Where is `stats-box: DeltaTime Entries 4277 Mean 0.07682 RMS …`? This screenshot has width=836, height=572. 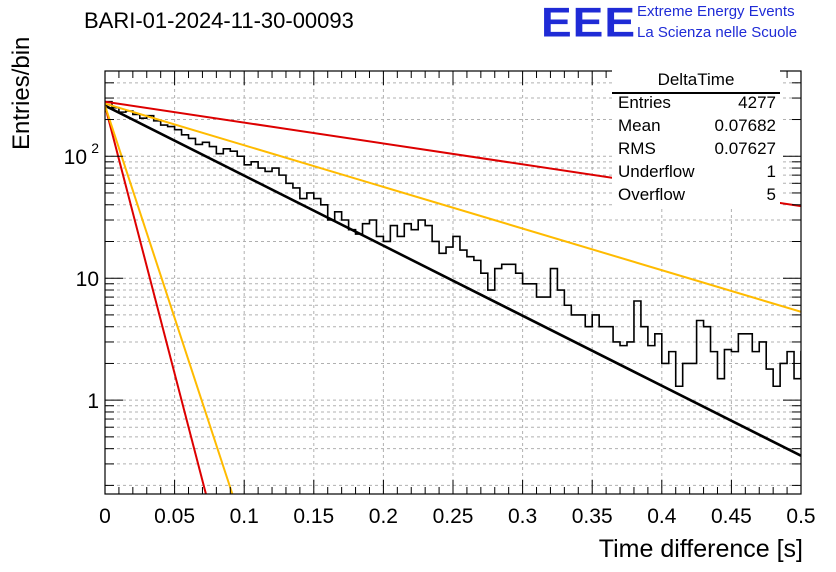 stats-box: DeltaTime Entries 4277 Mean 0.07682 RMS … is located at coordinates (696, 138).